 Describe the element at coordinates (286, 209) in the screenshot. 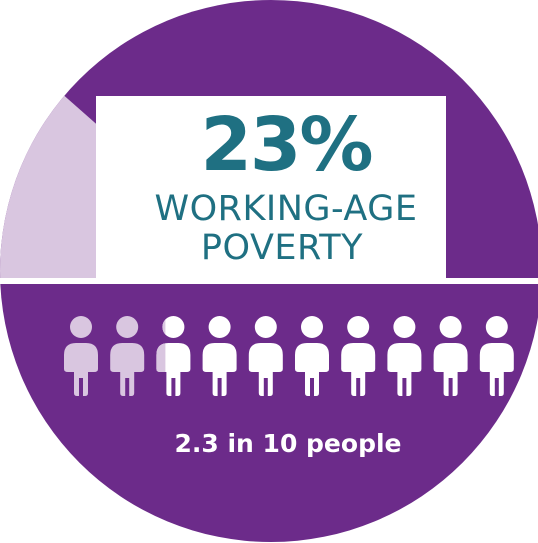

I see `headline-line-1: WORKING-AGE` at that location.